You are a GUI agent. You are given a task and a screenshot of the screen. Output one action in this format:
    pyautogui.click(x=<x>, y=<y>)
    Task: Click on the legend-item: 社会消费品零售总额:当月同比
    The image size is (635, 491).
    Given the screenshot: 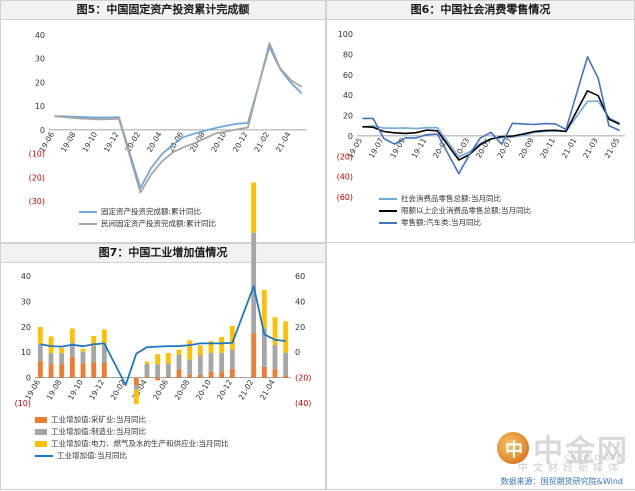 What is the action you would take?
    pyautogui.click(x=455, y=199)
    